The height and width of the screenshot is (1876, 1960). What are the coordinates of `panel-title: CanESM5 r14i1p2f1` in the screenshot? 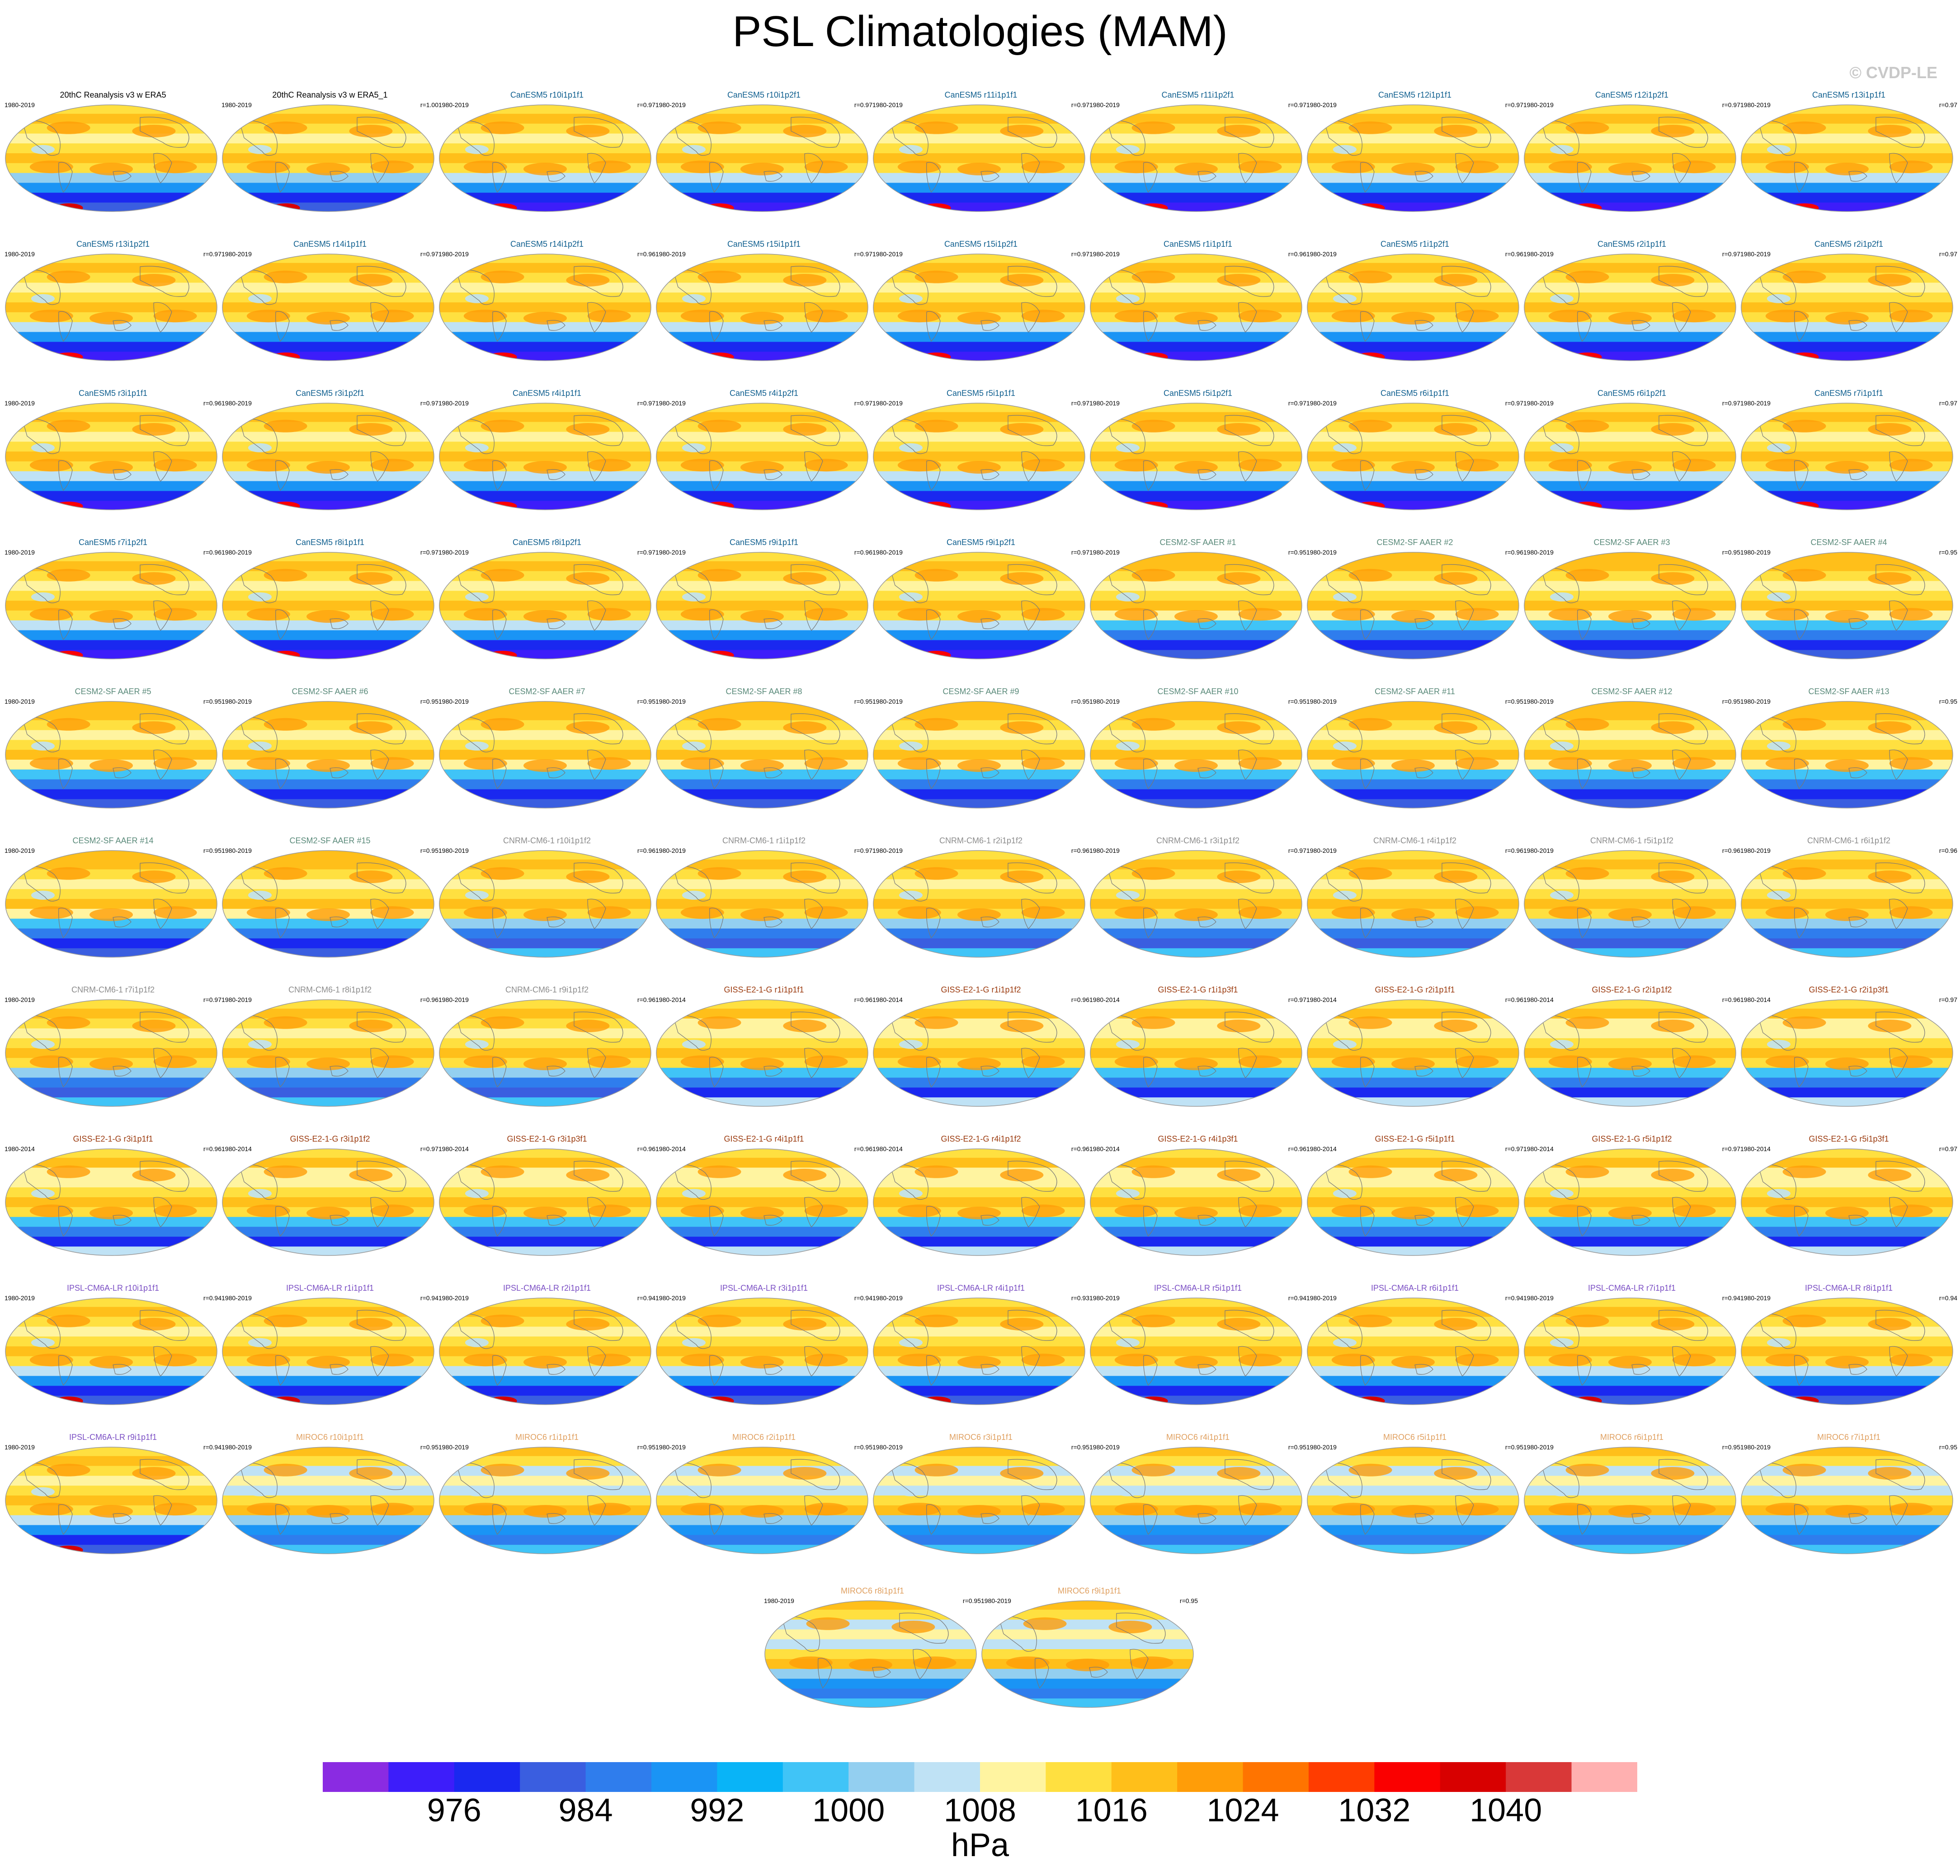 It's located at (547, 244).